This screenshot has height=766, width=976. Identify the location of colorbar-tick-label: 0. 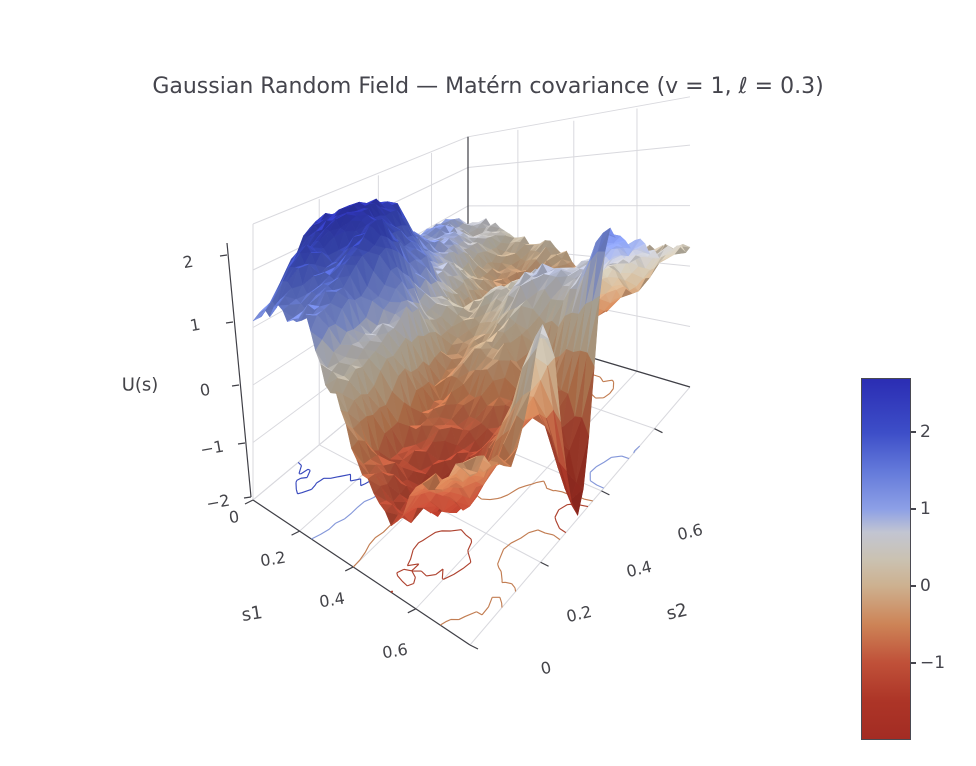
(925, 585).